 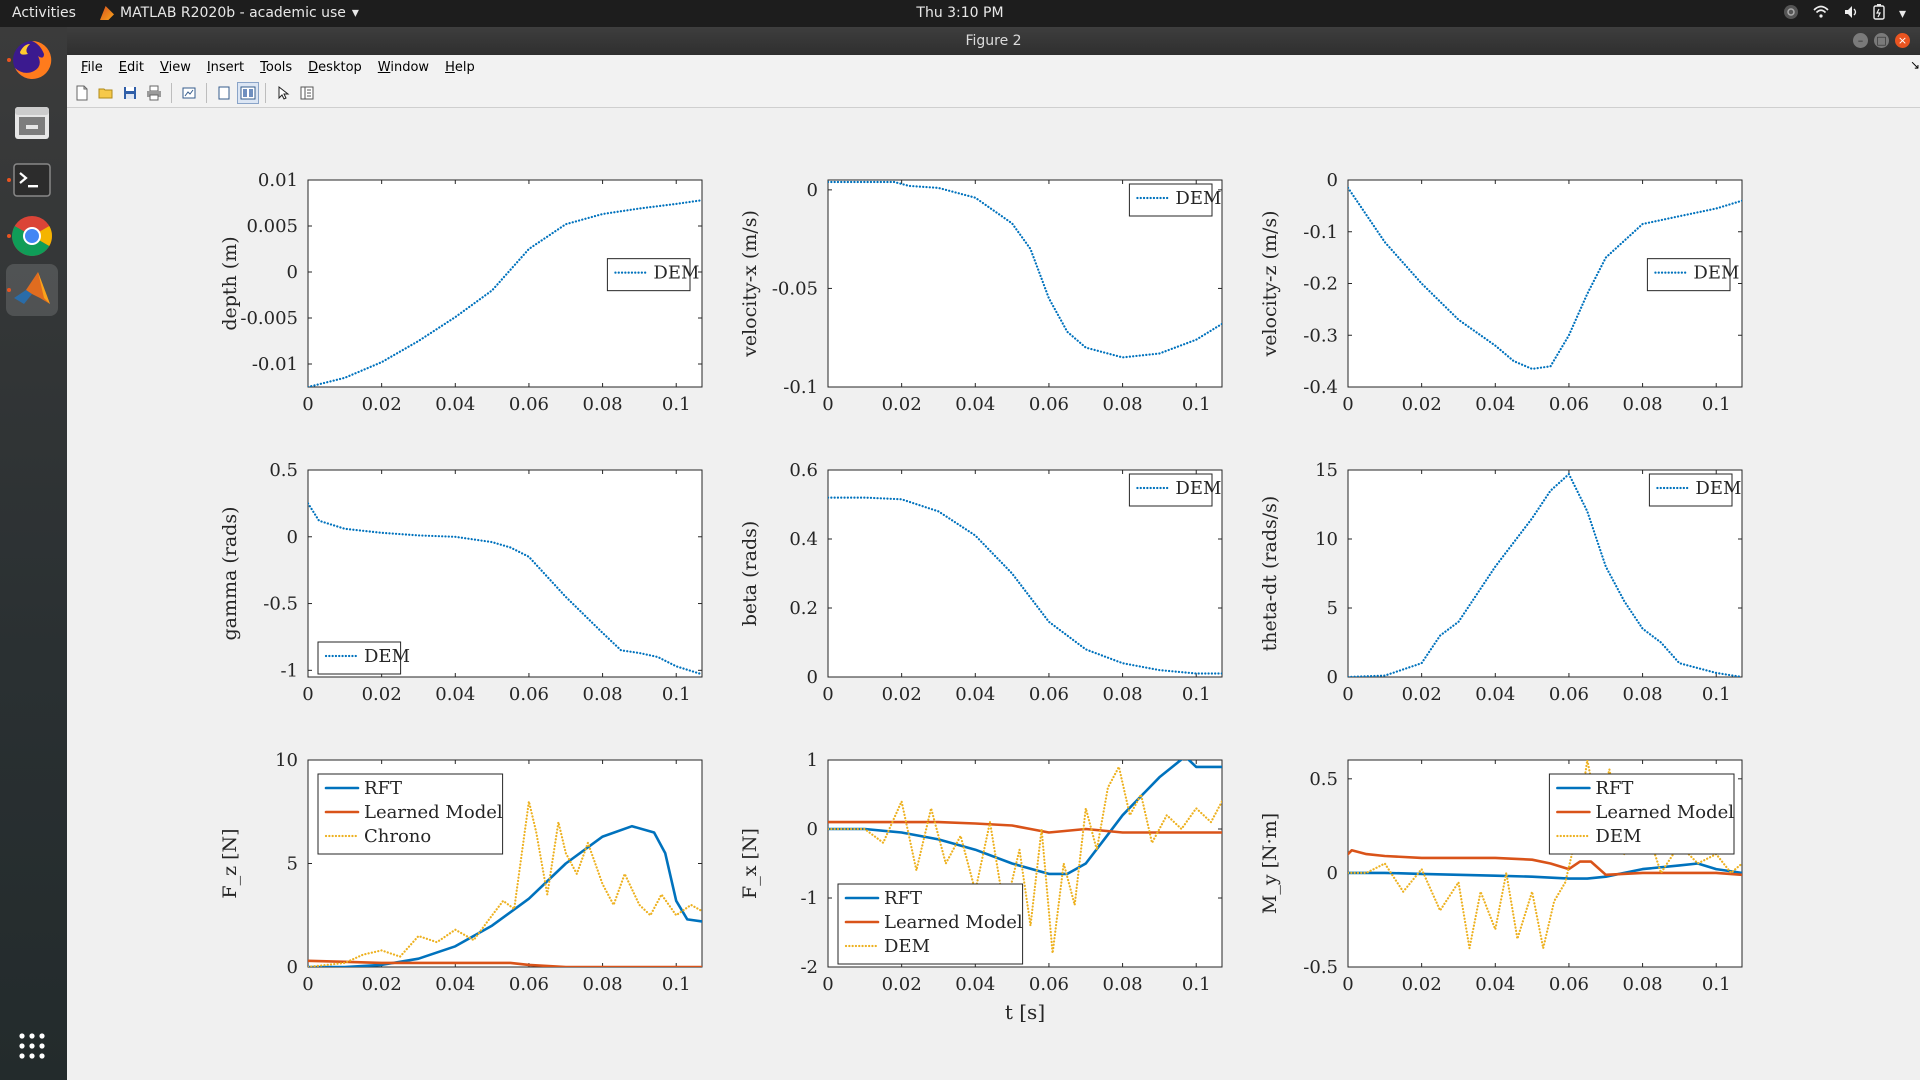 What do you see at coordinates (1881, 40) in the screenshot?
I see `maximize-icon: □` at bounding box center [1881, 40].